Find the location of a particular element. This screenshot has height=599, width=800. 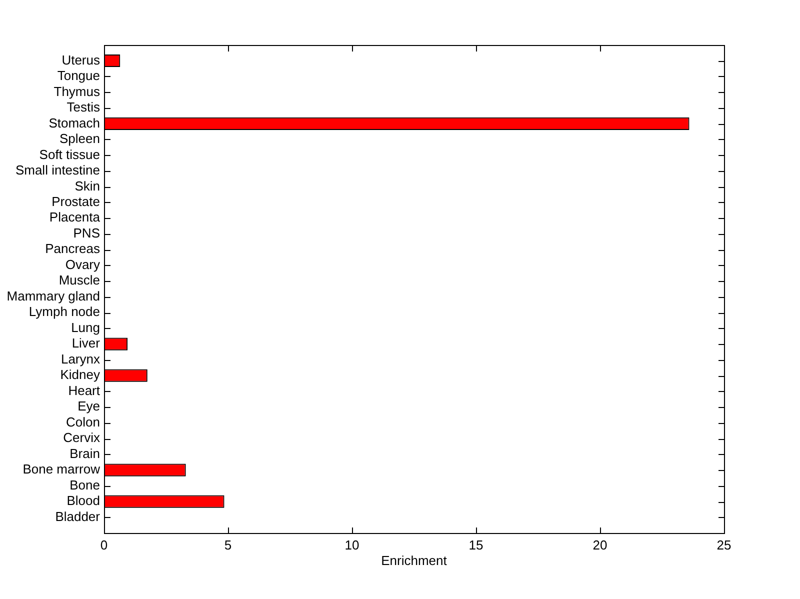

y-tick-label: Brain is located at coordinates (85, 453).